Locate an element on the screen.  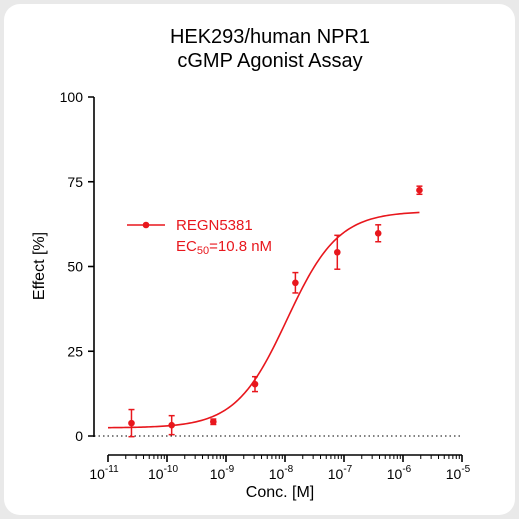
chart-title: HEK293/human NPR1 cGMP Agonist Assay is located at coordinates (270, 49).